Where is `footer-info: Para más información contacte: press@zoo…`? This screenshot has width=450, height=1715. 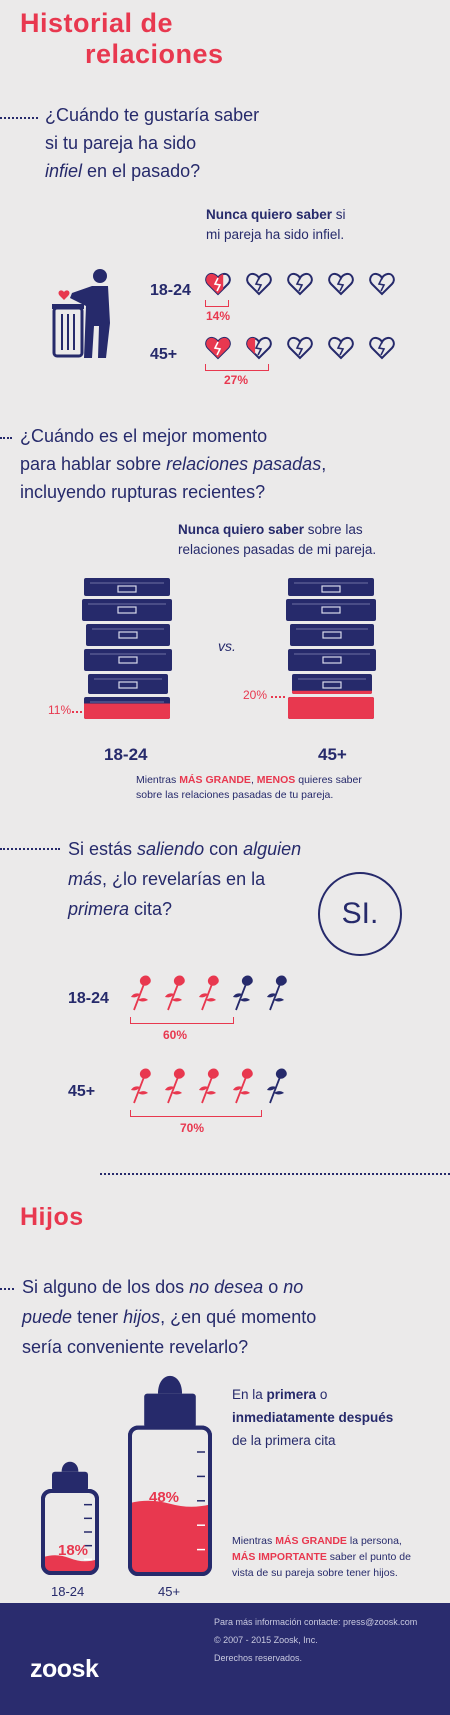 footer-info: Para más información contacte: press@zoo… is located at coordinates (316, 1640).